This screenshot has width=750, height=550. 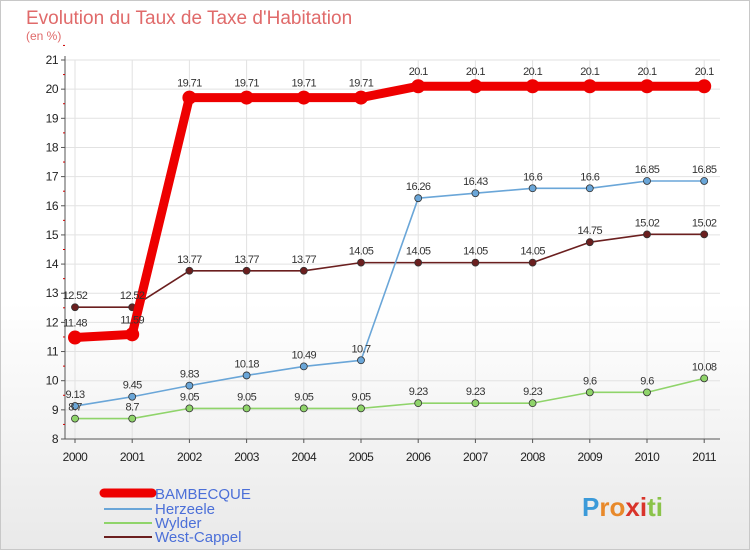 What do you see at coordinates (651, 507) in the screenshot?
I see `logo-letter: t` at bounding box center [651, 507].